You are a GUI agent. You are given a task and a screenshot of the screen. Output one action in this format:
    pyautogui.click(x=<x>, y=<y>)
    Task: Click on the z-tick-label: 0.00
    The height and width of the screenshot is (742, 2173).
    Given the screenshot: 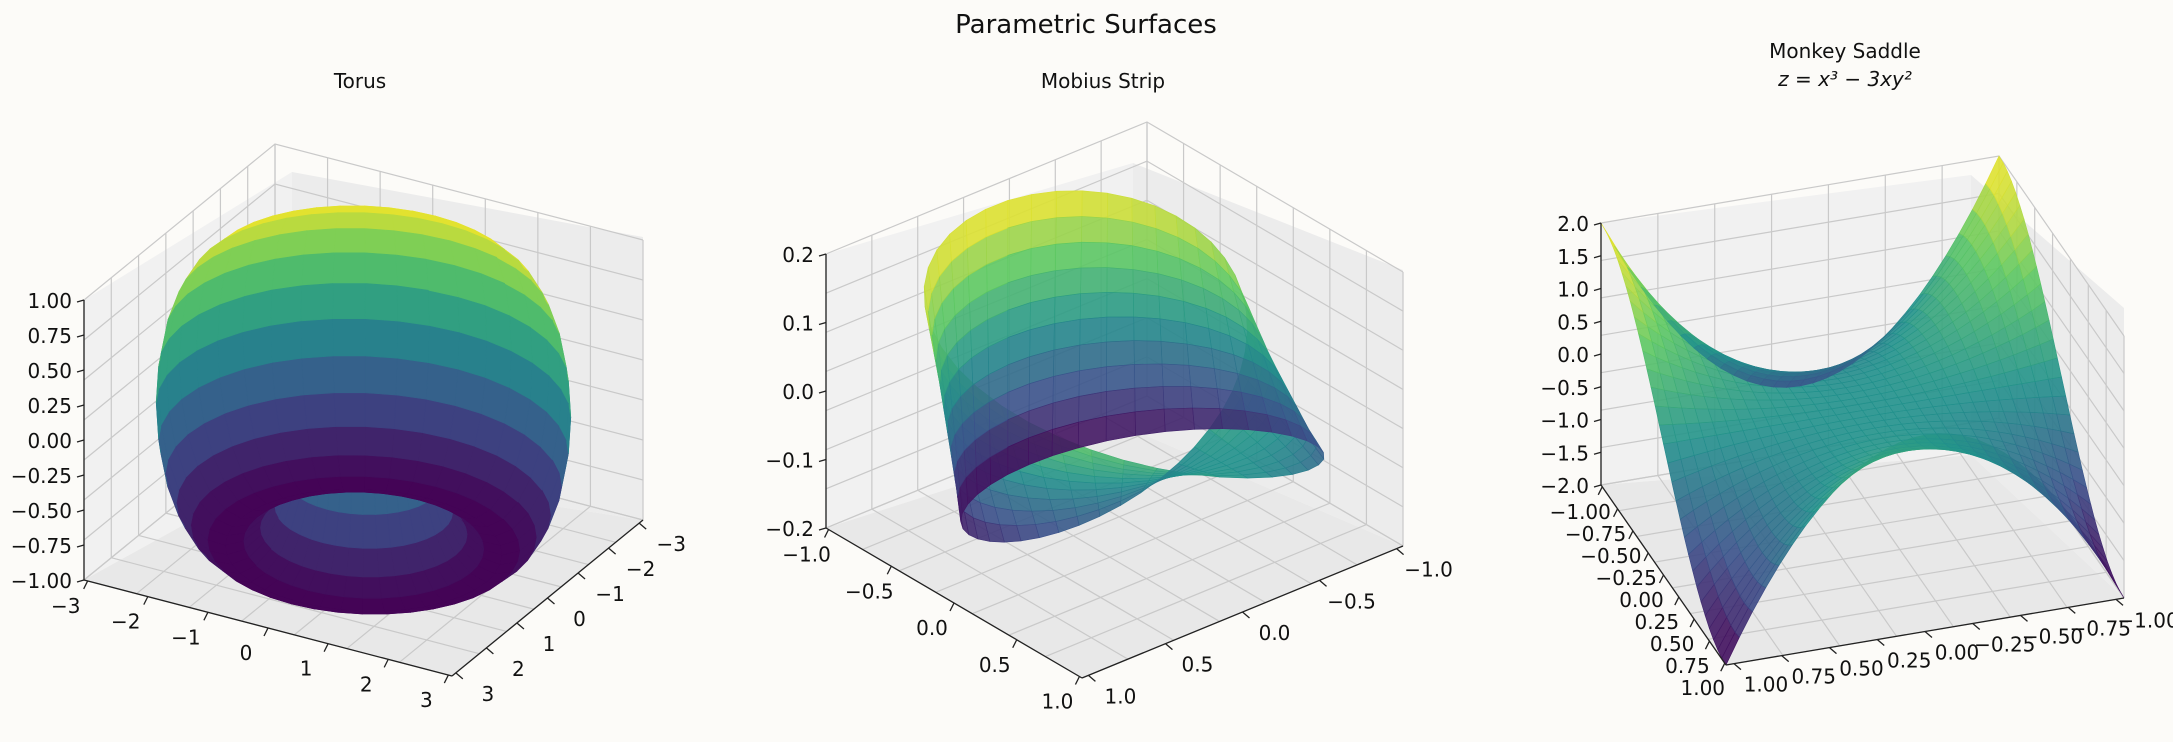 What is the action you would take?
    pyautogui.click(x=49, y=441)
    